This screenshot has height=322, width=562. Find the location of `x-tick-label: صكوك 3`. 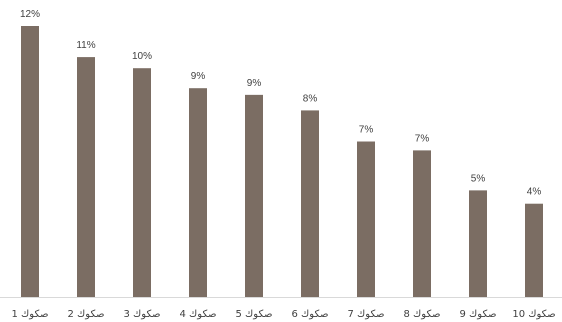

x-tick-label: صكوك 3 is located at coordinates (142, 314).